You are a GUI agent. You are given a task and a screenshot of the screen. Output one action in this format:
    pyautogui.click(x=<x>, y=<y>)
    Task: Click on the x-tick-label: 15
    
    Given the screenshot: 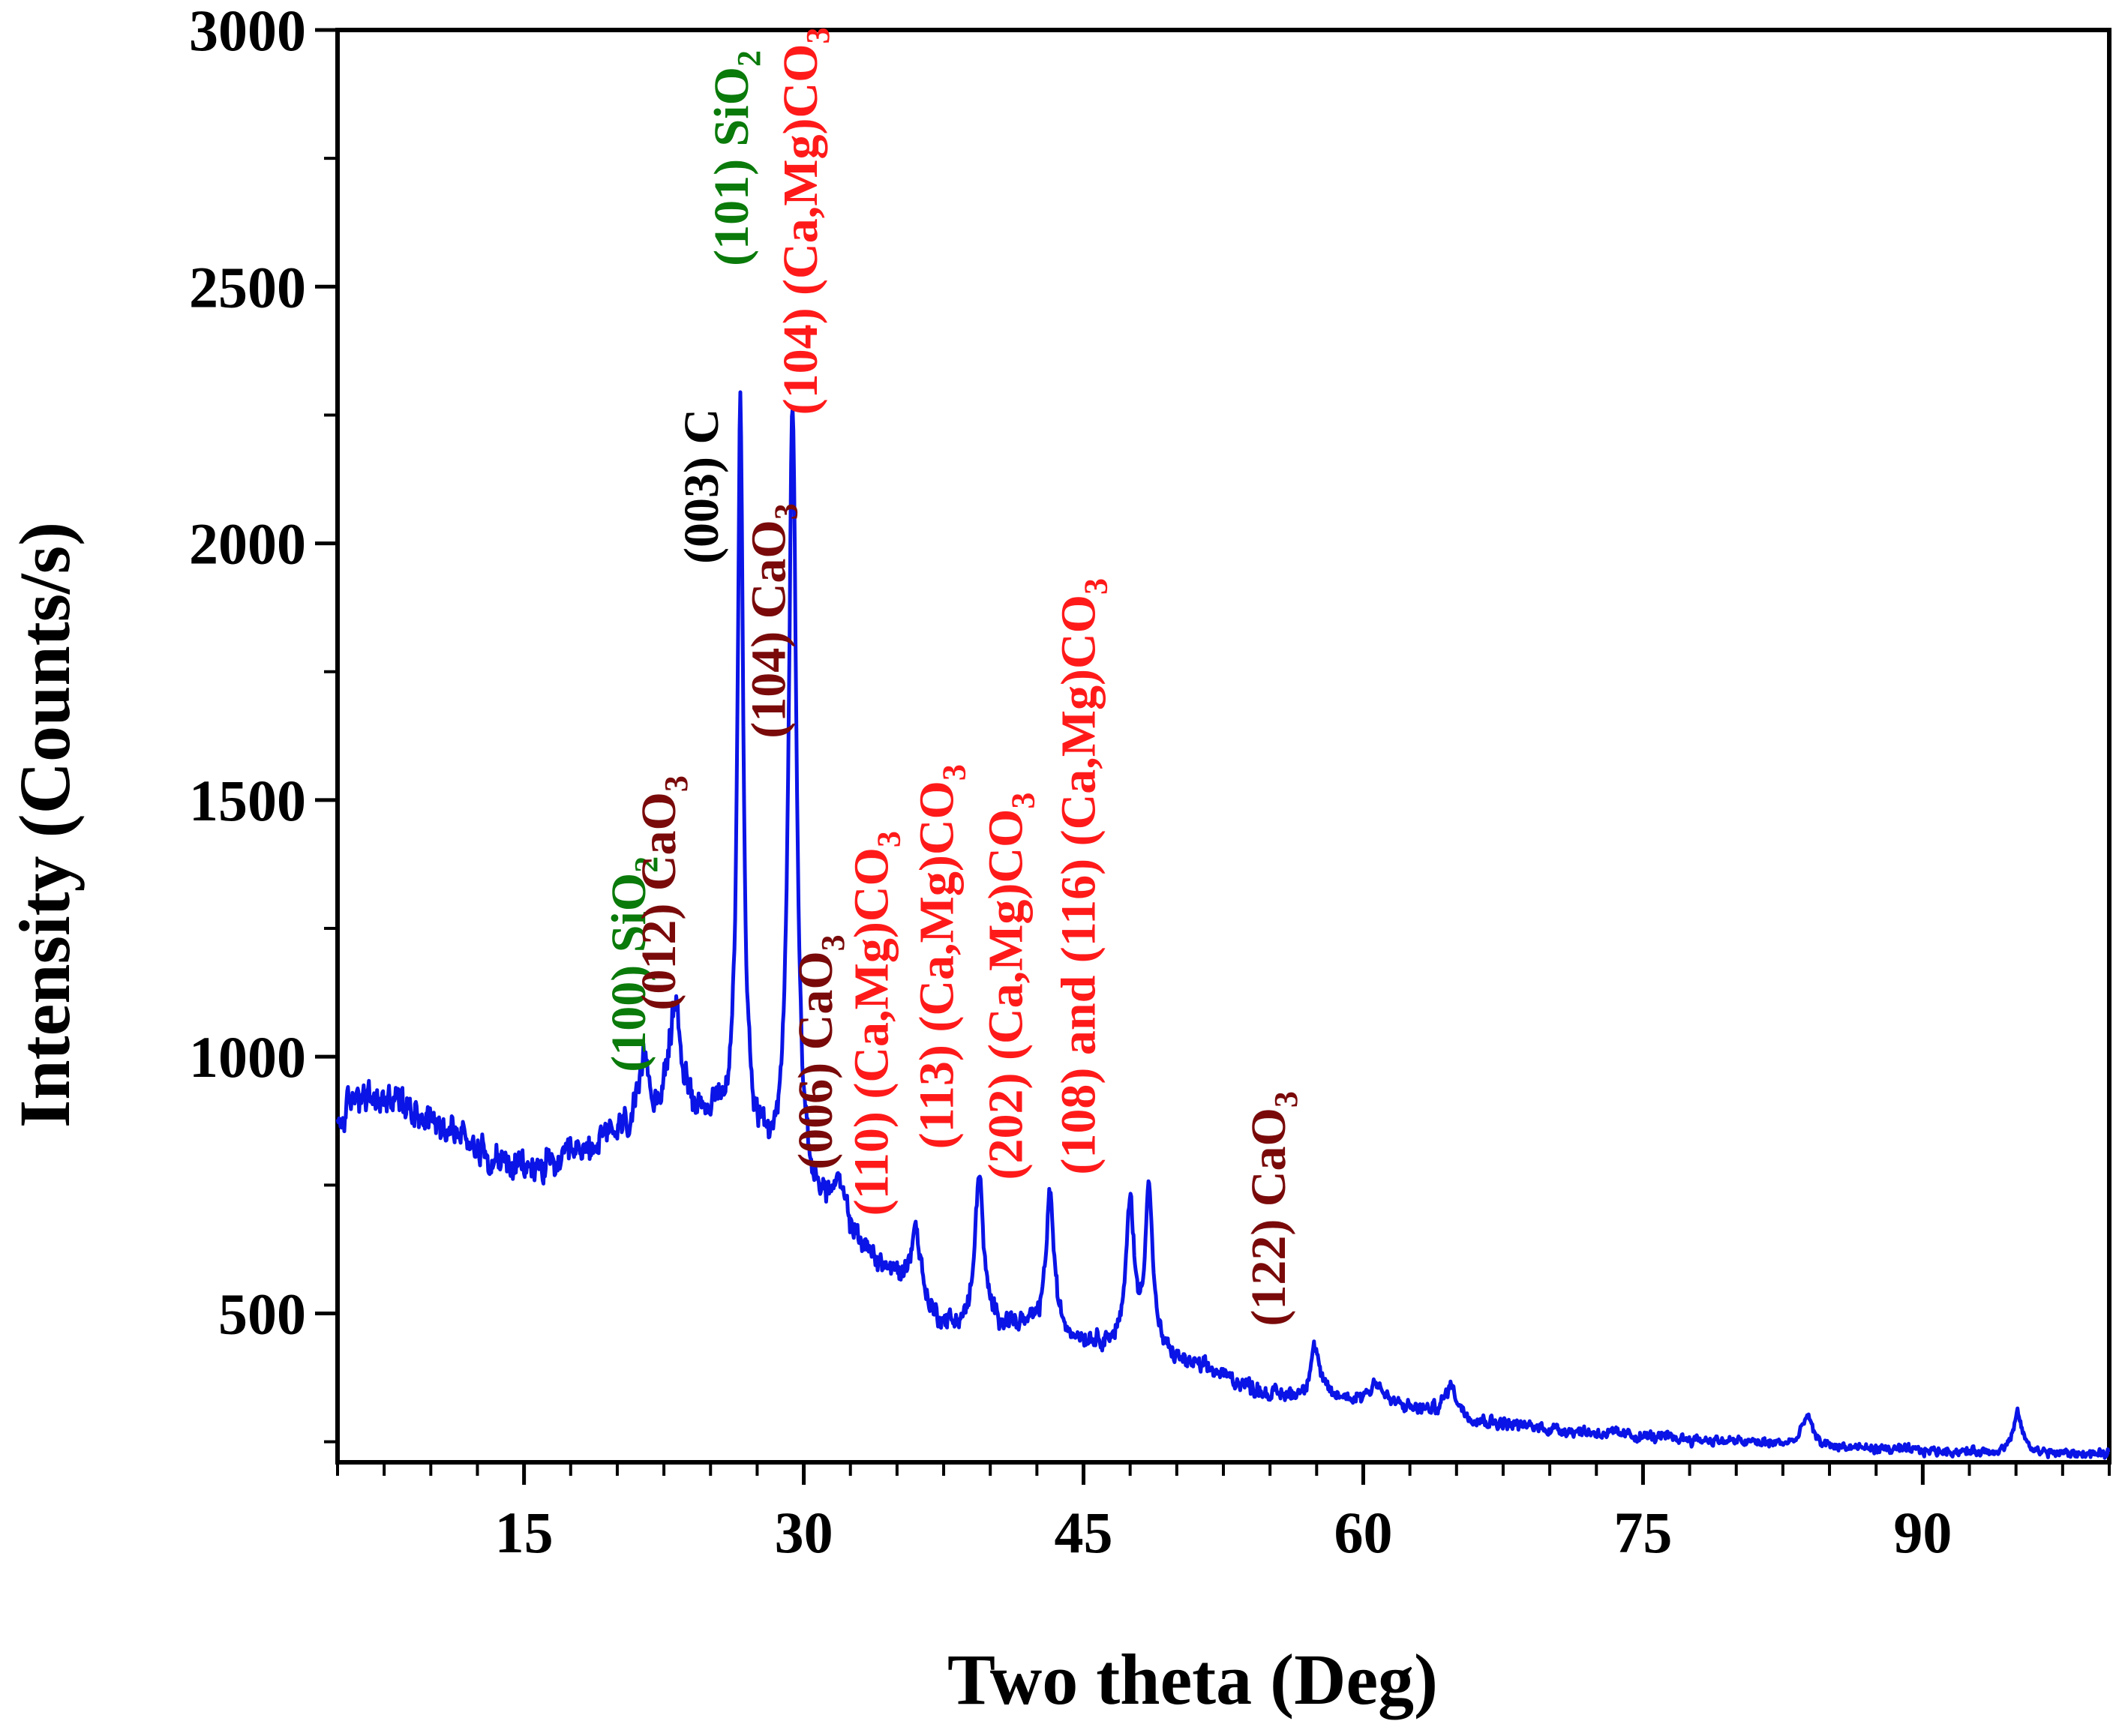 What is the action you would take?
    pyautogui.click(x=525, y=1532)
    